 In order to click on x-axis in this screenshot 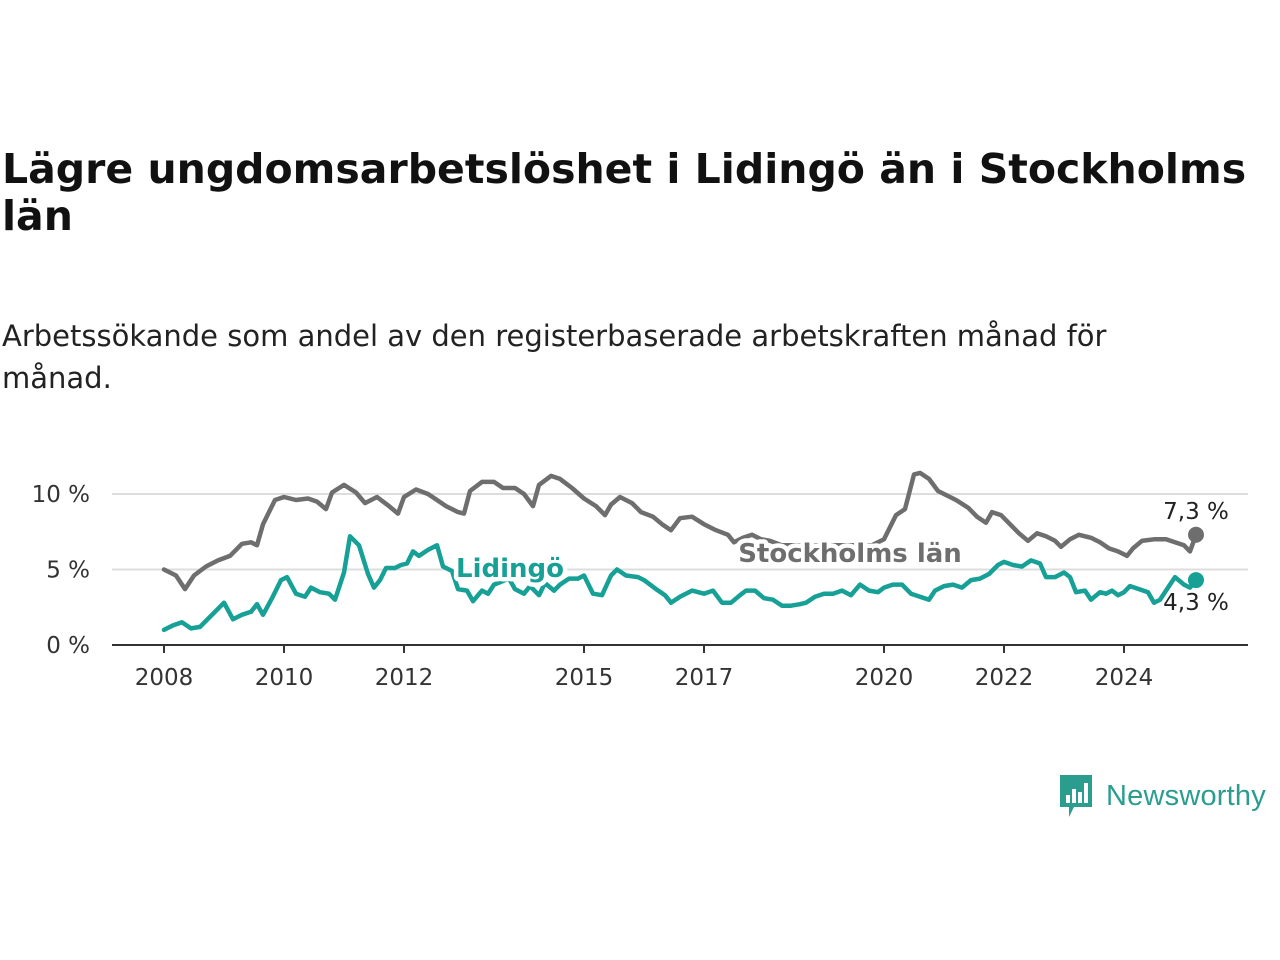, I will do `click(680, 648)`.